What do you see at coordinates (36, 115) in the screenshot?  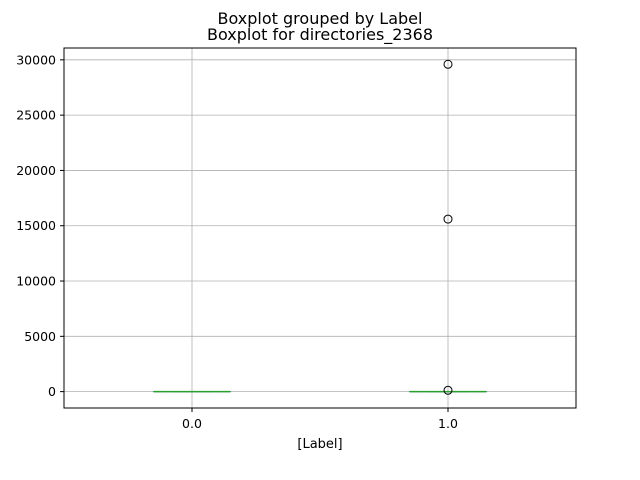 I see `y-tick-label: 25000` at bounding box center [36, 115].